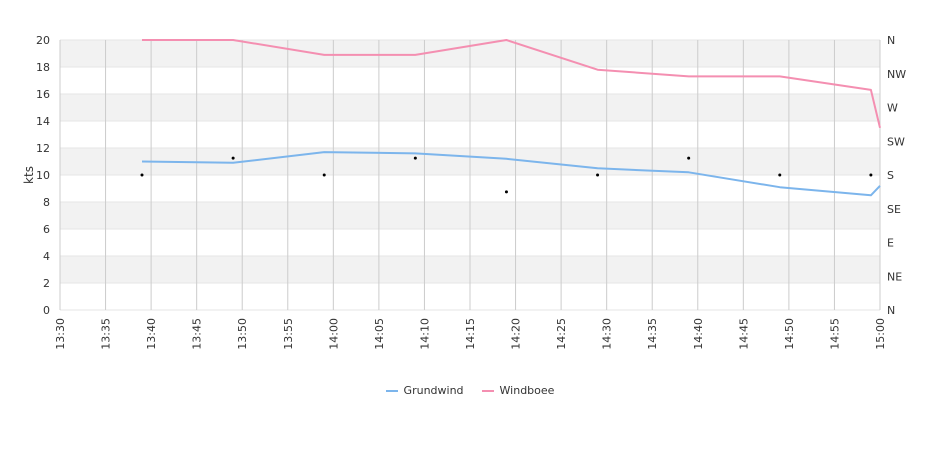  I want to click on y-tick-label: 2, so click(46, 283).